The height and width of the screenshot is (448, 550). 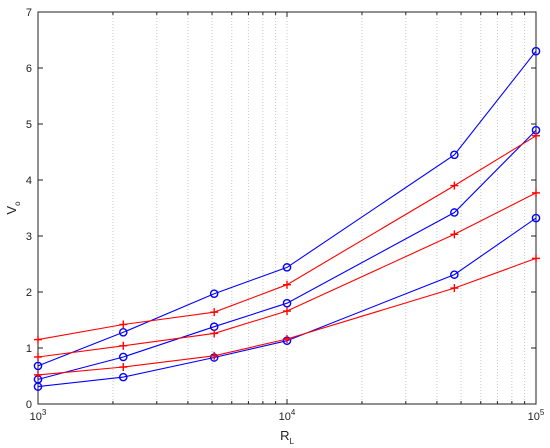 I want to click on x-tick-labels: 10³ 10⁴ 10⁵, so click(x=287, y=415).